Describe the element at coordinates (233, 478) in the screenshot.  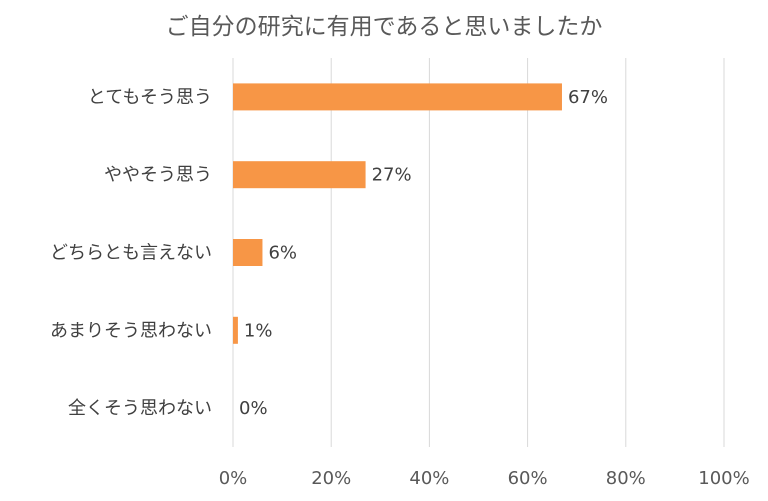
I see `x-tick-label: 0%` at that location.